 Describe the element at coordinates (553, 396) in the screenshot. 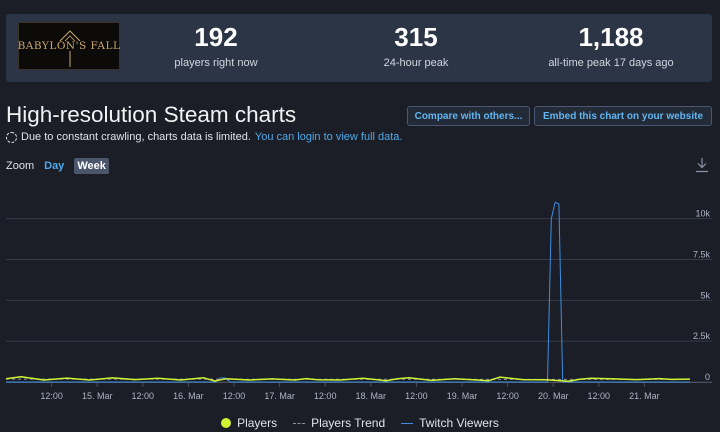

I see `x-tick-label: 20. Mar` at that location.